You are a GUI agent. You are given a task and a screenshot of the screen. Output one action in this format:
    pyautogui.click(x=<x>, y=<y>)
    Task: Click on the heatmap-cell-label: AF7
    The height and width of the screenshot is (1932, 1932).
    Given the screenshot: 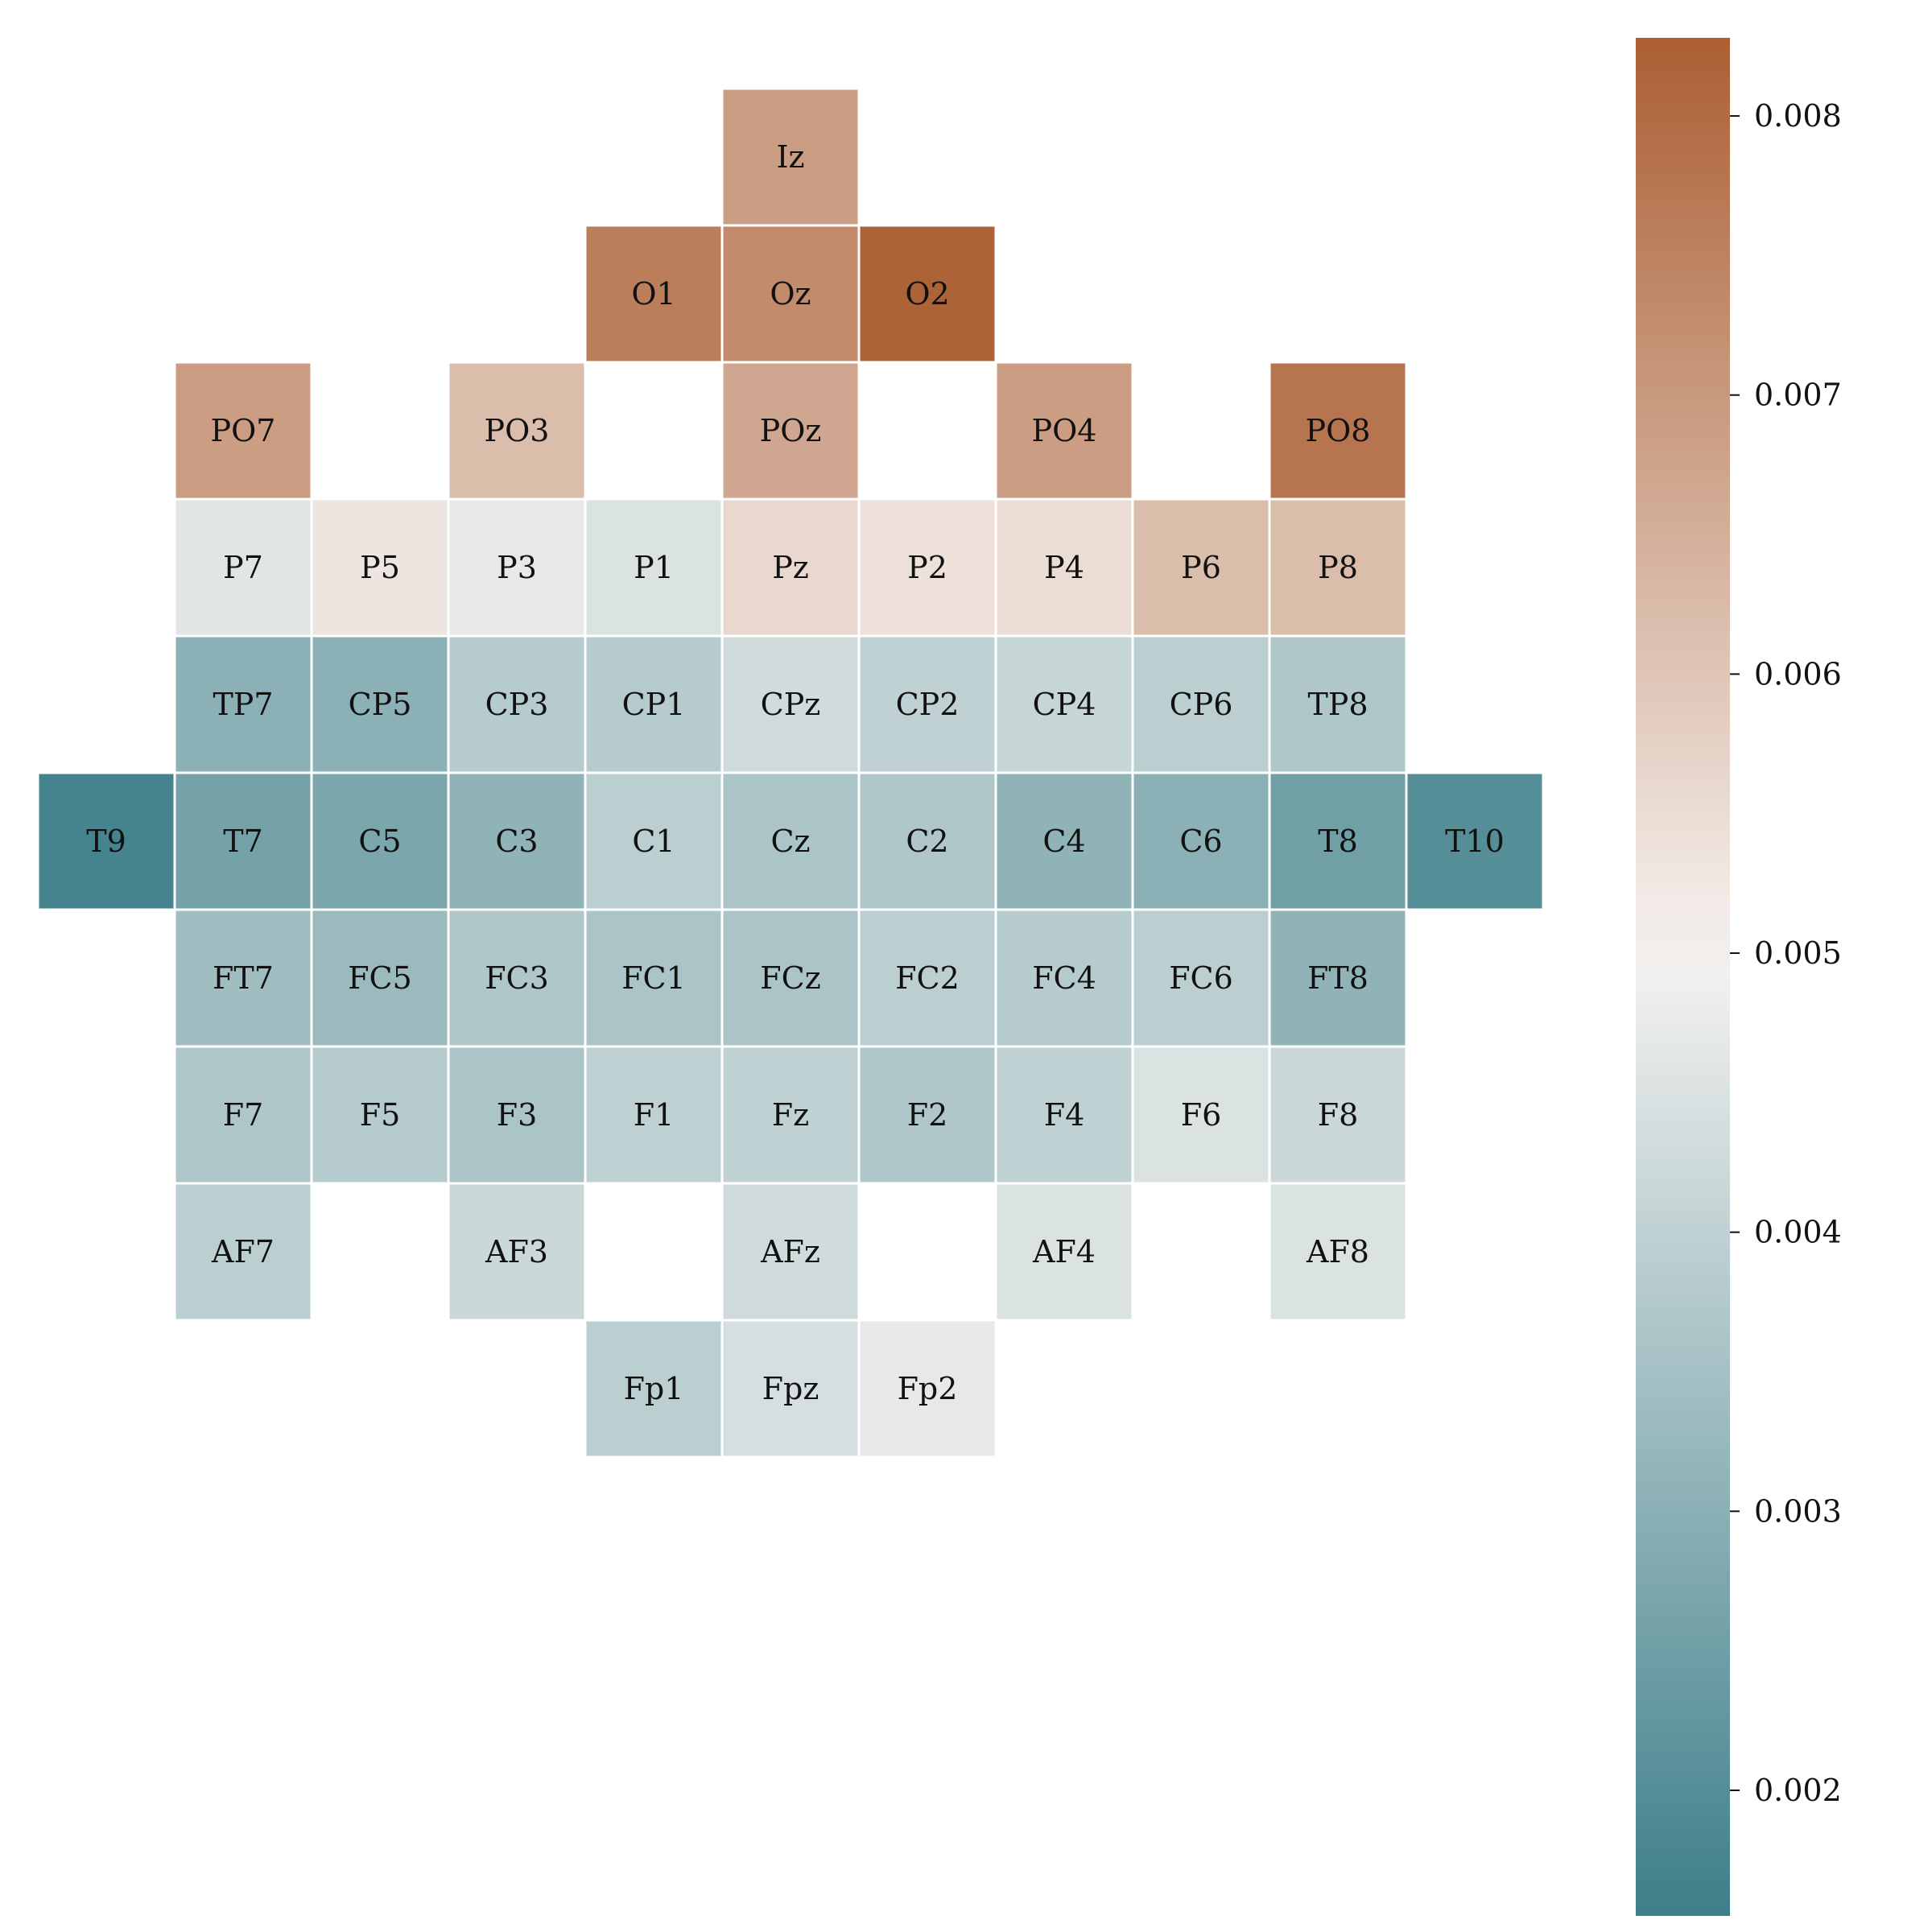 What is the action you would take?
    pyautogui.click(x=243, y=1251)
    